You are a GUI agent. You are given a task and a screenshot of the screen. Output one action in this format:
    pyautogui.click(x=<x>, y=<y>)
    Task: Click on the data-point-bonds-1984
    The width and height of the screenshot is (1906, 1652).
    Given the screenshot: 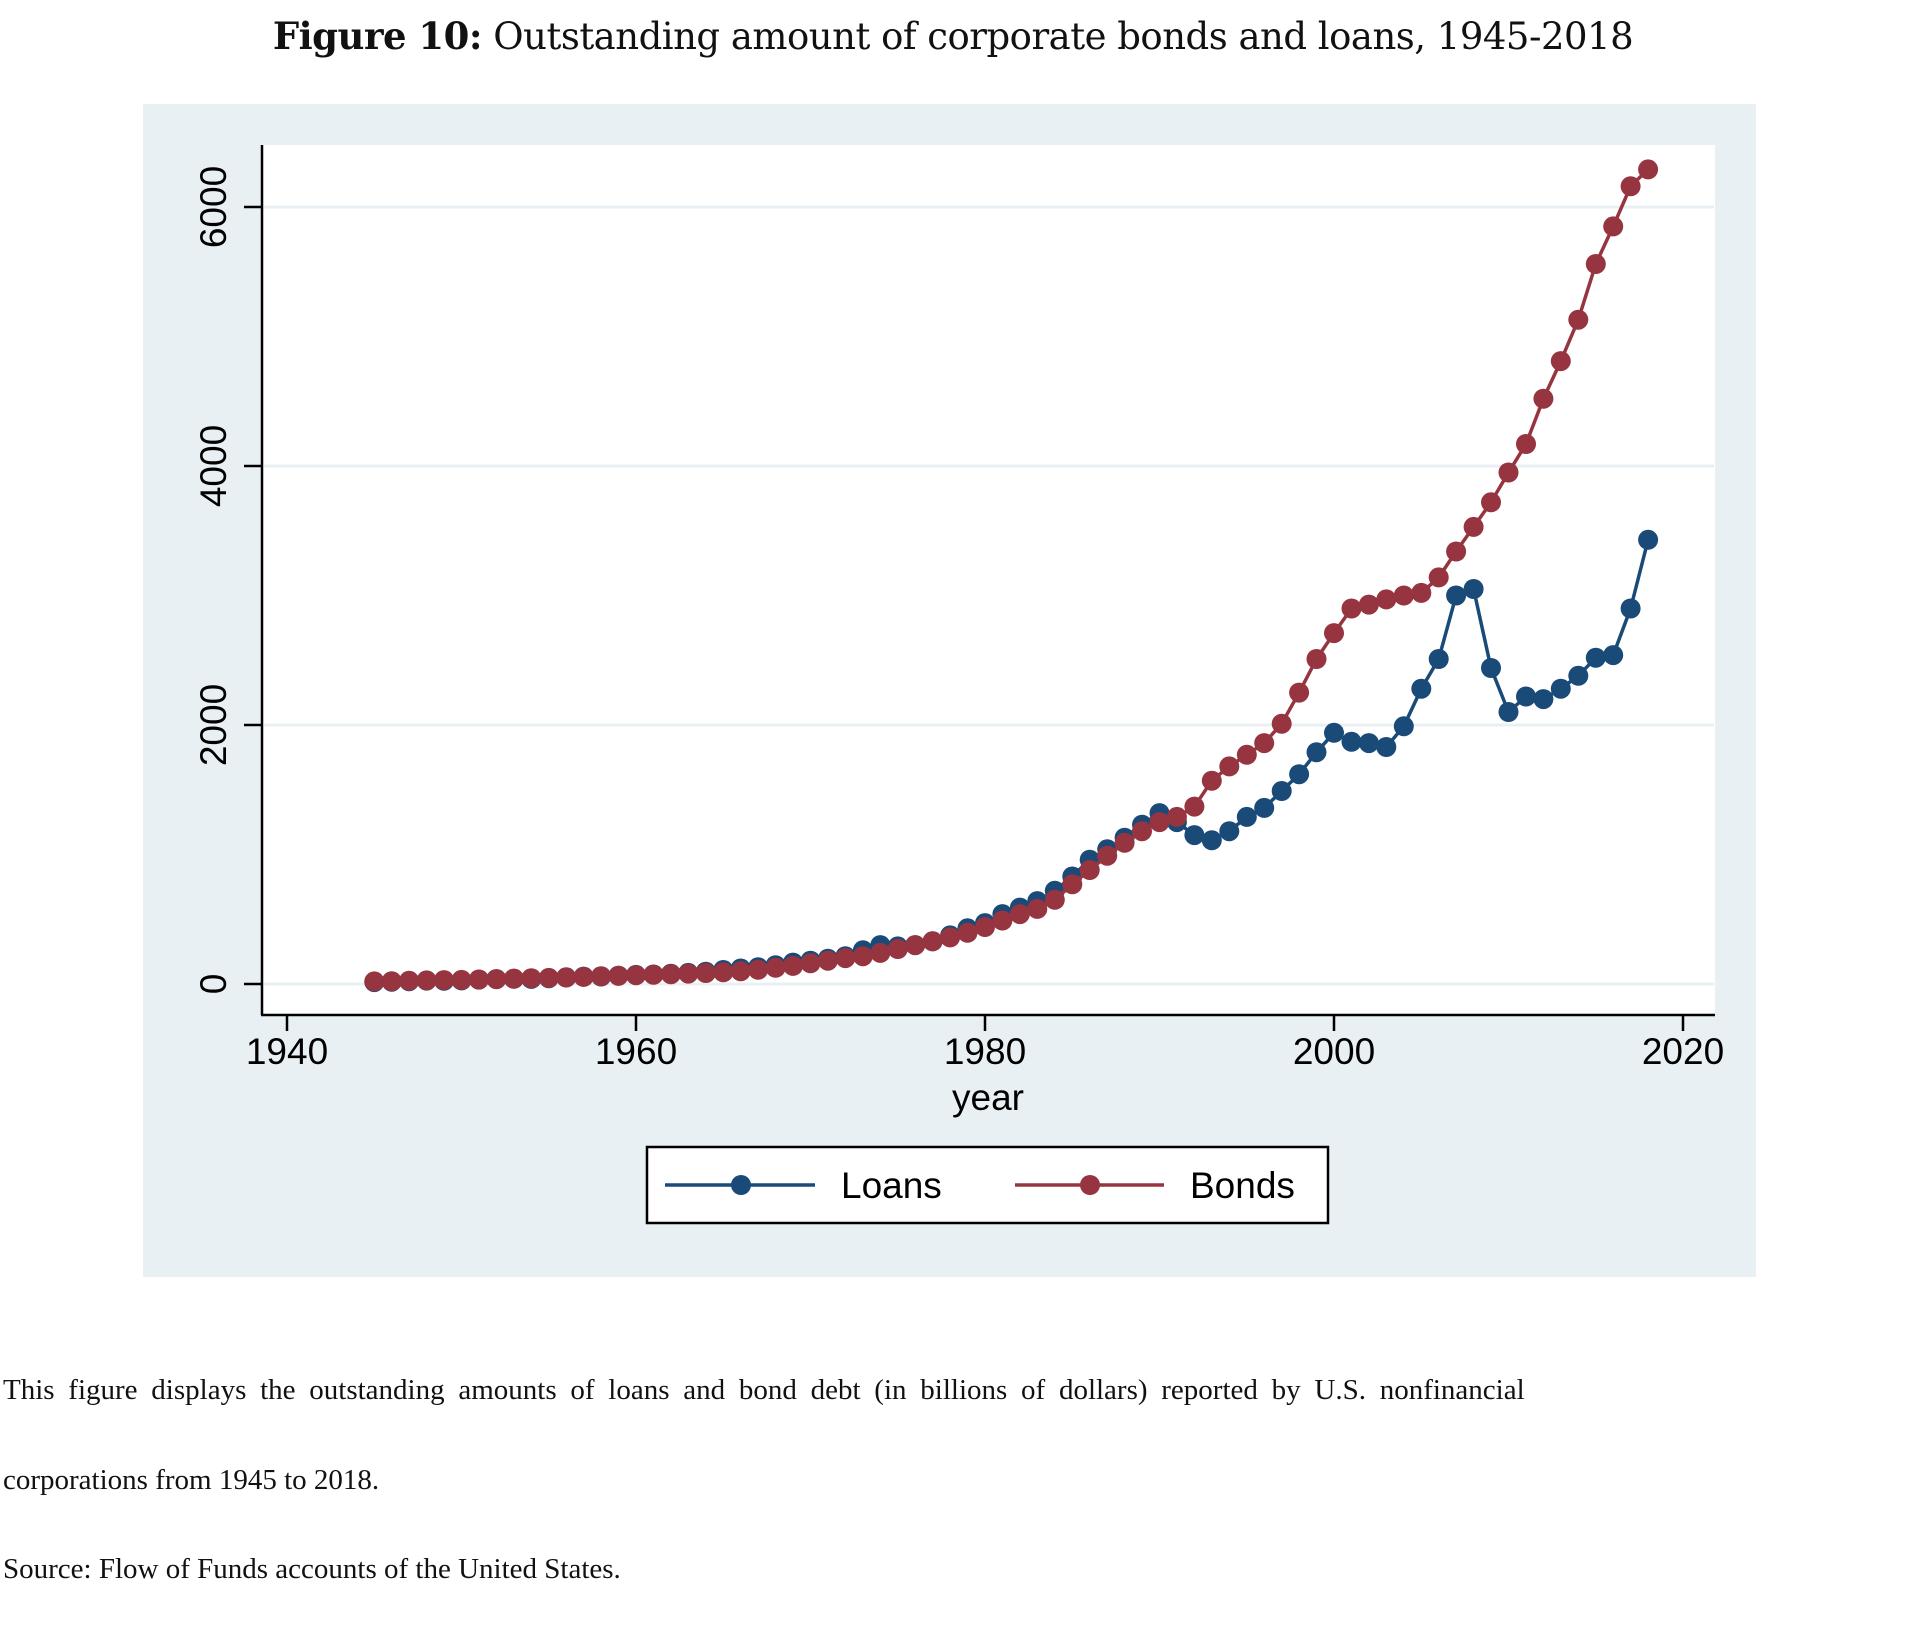 What is the action you would take?
    pyautogui.click(x=1054, y=899)
    